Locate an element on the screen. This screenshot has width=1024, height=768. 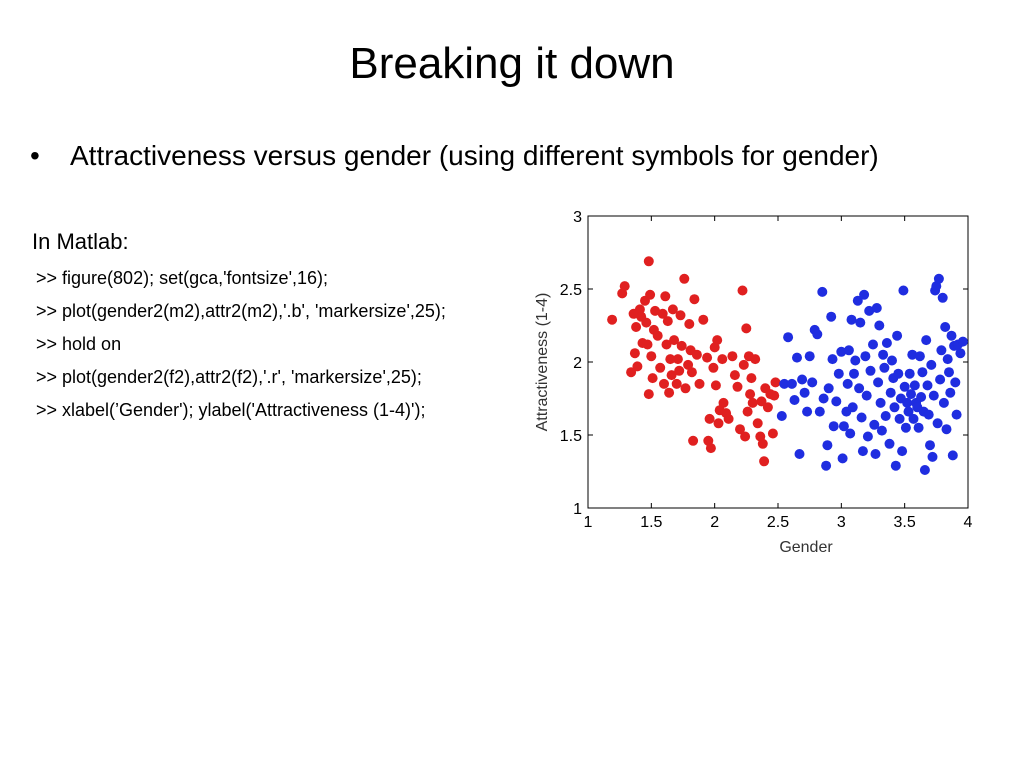
y-tick-label: 3 is located at coordinates (577, 217).